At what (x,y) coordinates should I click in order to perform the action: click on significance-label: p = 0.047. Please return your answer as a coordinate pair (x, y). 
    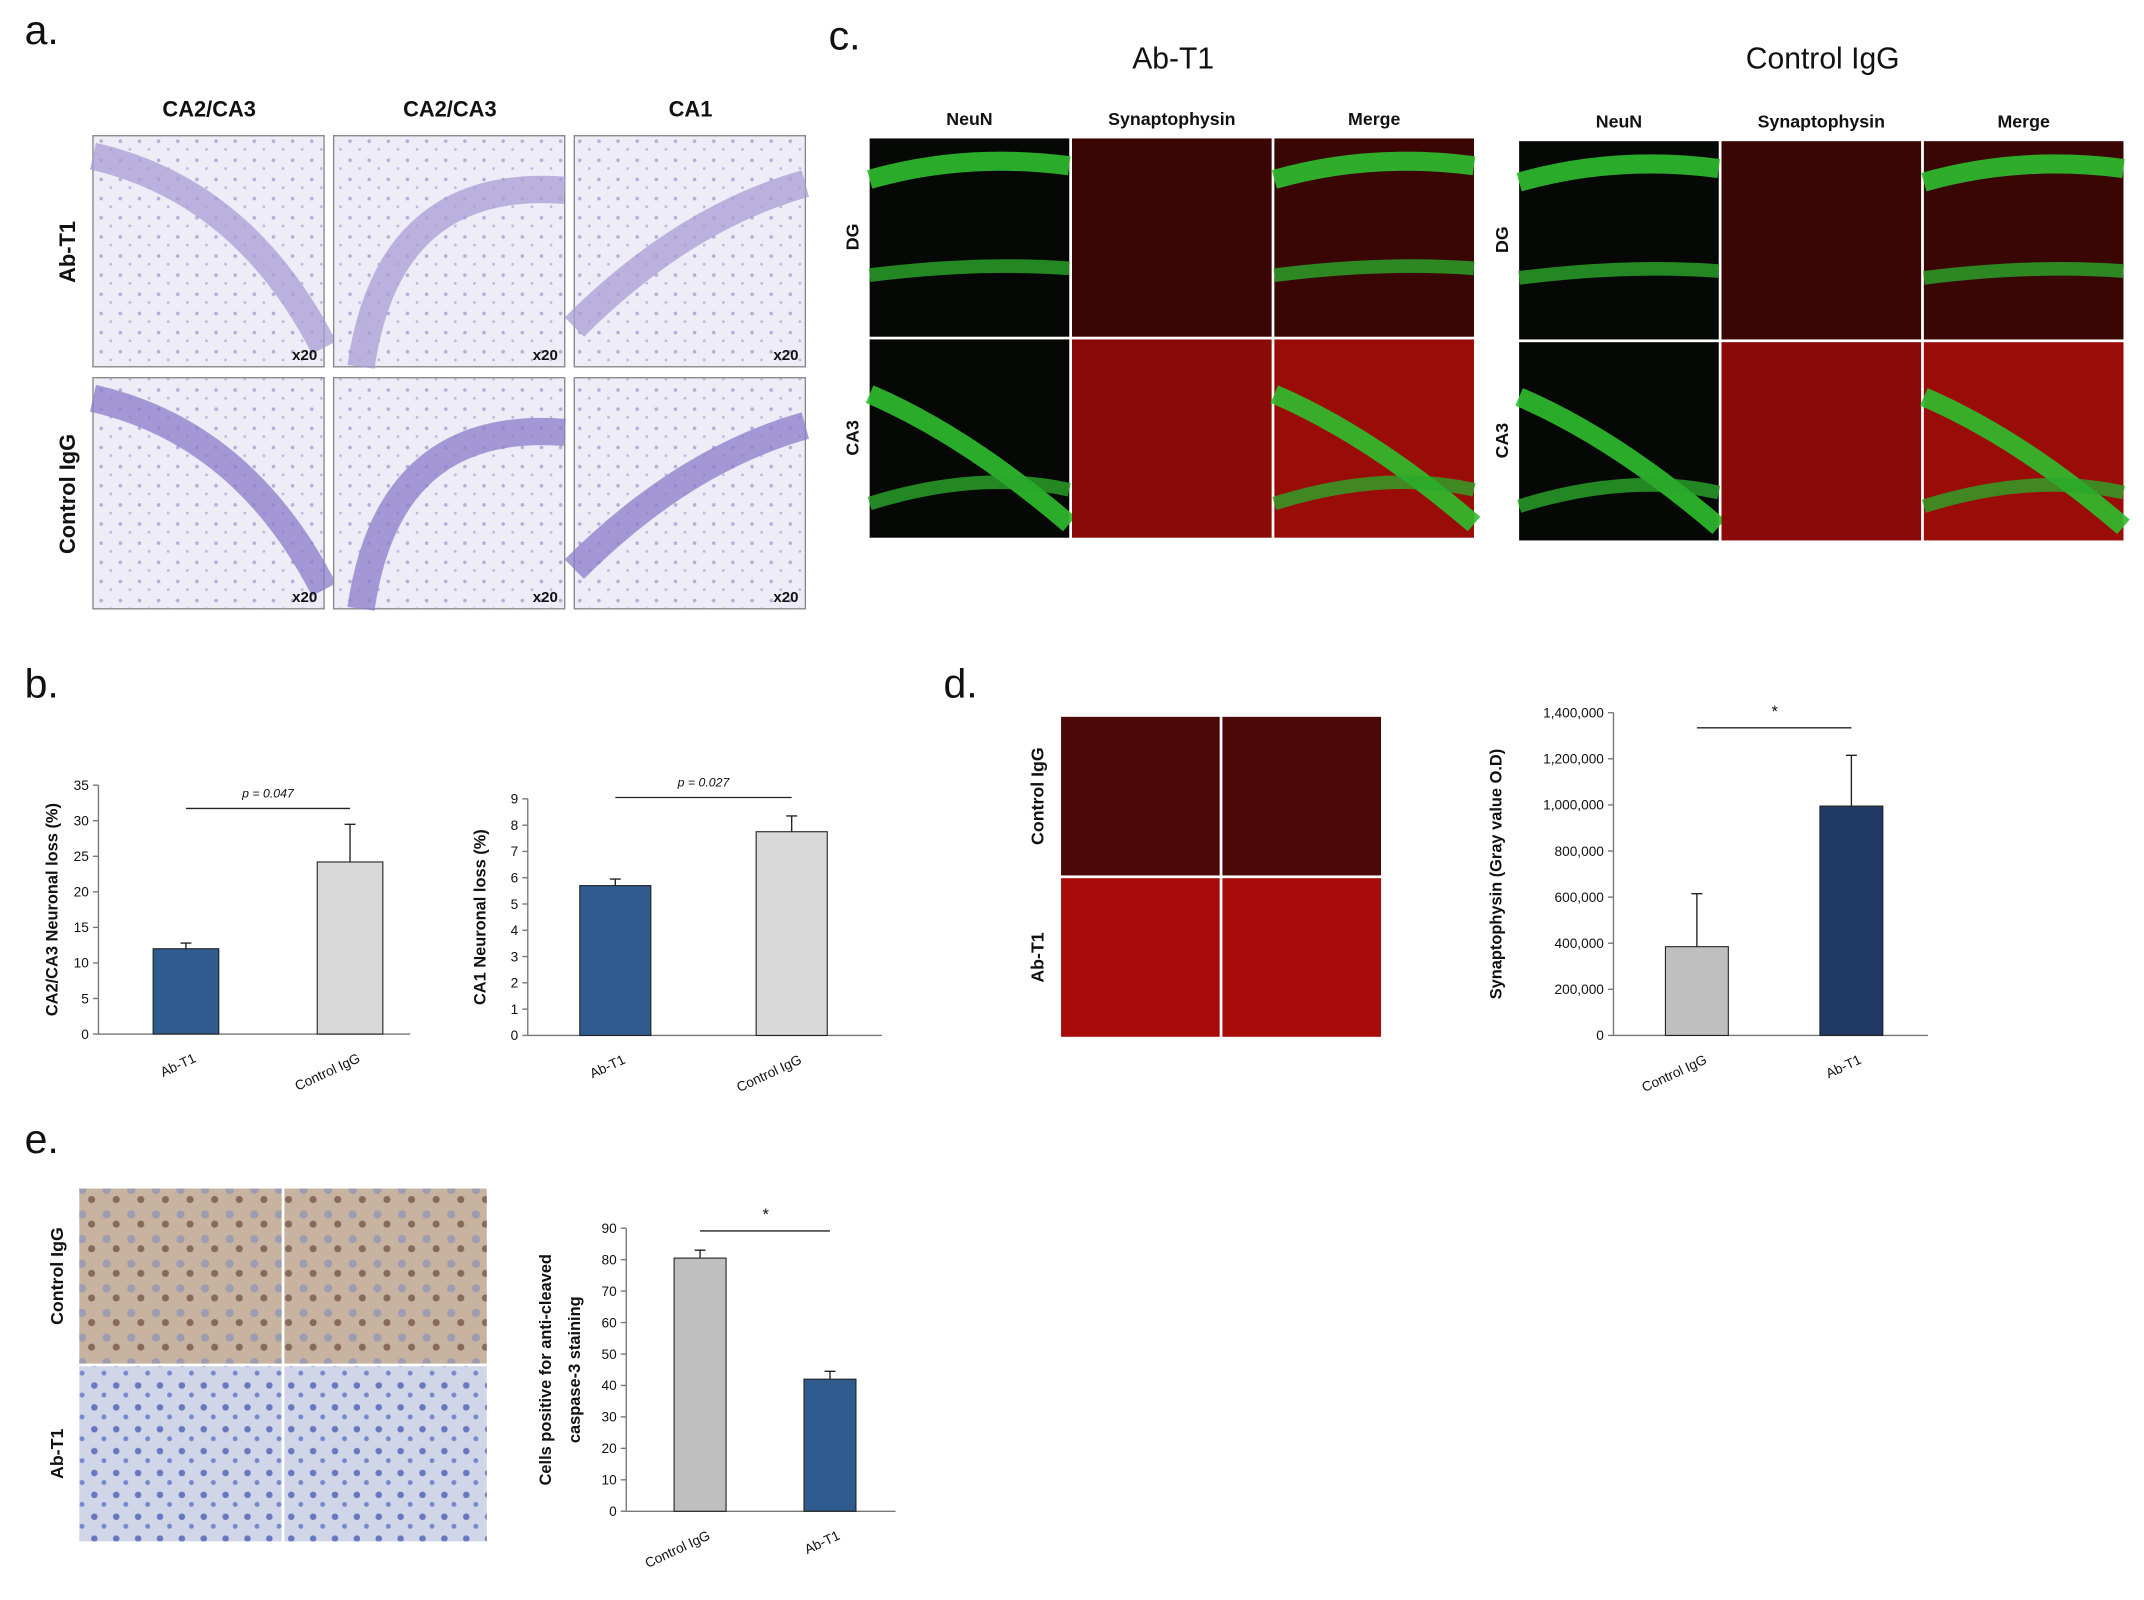
    Looking at the image, I should click on (268, 793).